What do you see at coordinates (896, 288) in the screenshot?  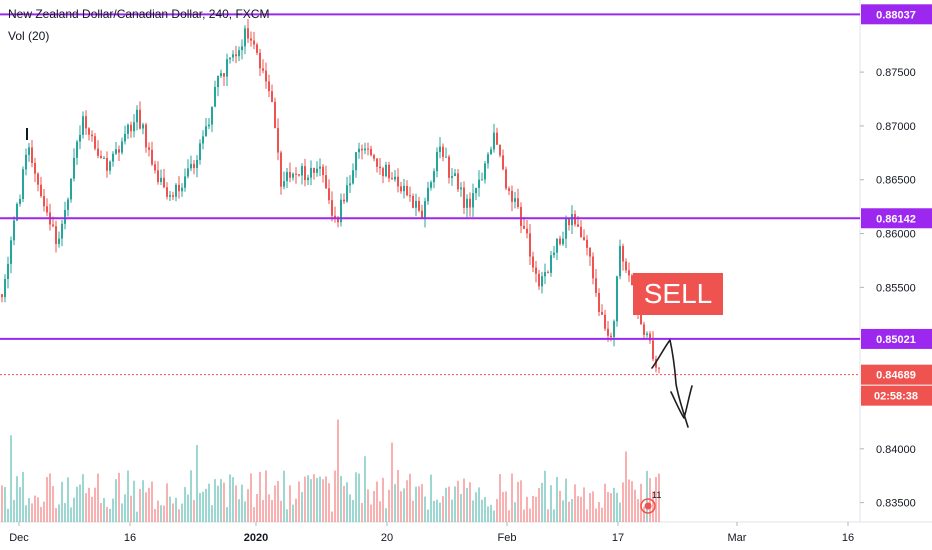 I see `y-tick-label: 0.85500` at bounding box center [896, 288].